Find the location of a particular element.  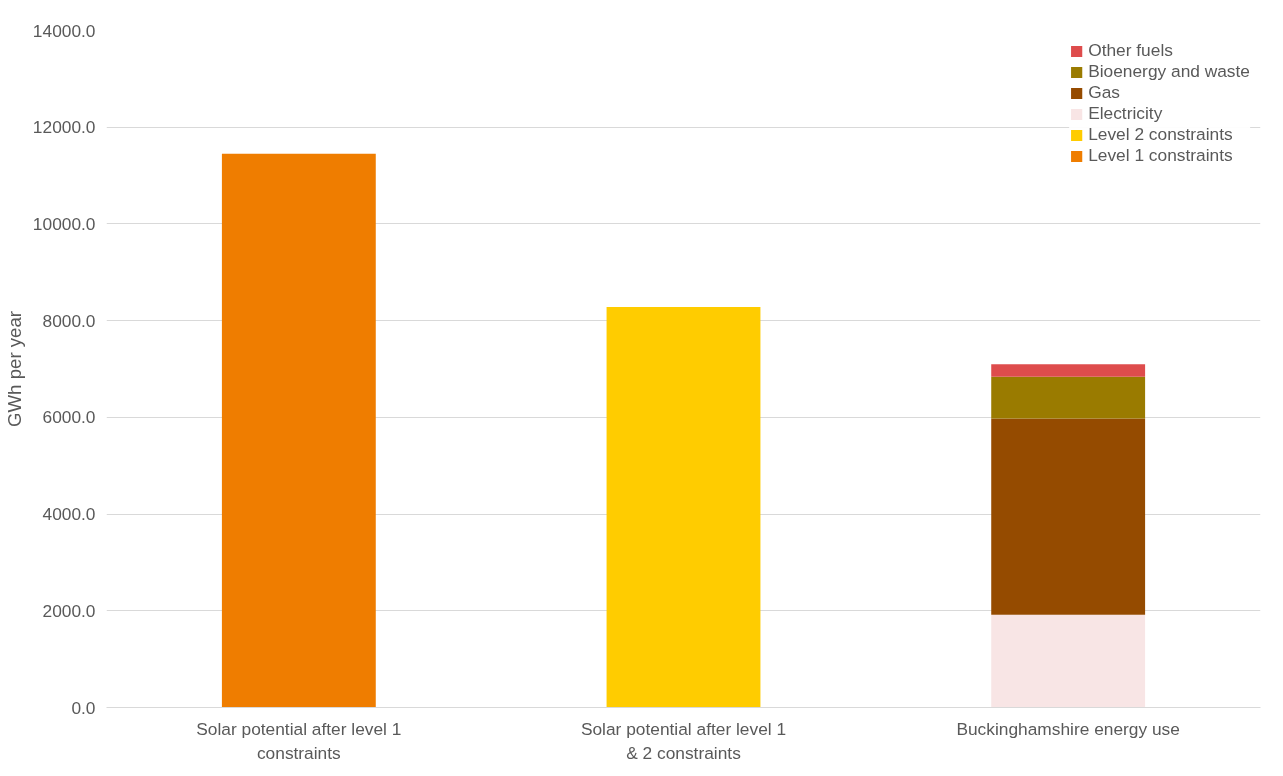

y-tick-label: 4000.0 is located at coordinates (69, 514).